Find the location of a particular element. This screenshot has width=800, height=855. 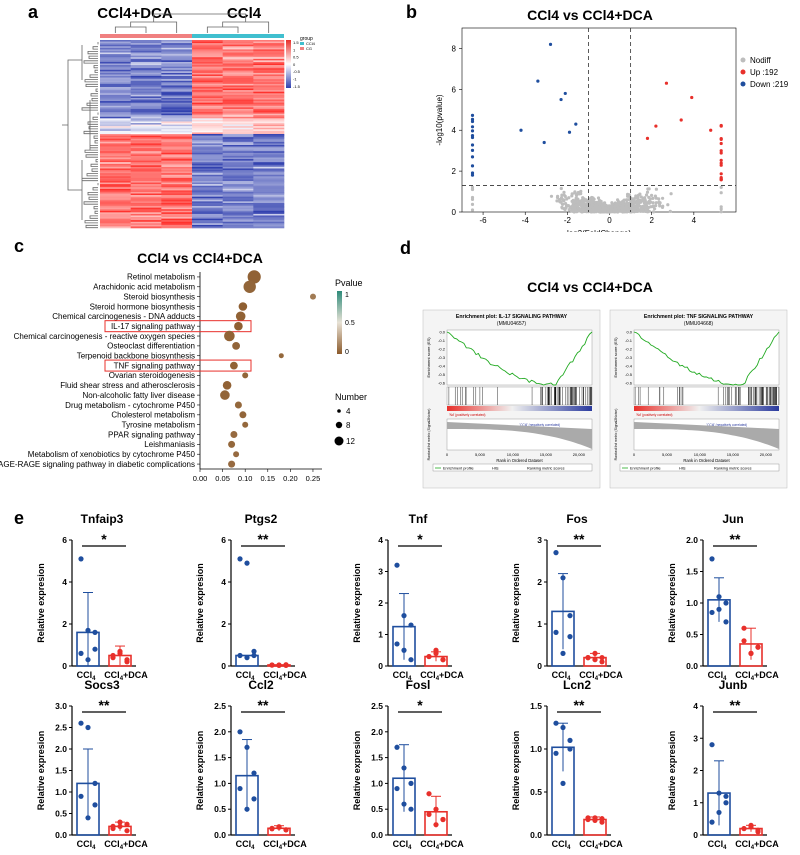

gene-title: Jun is located at coordinates (732, 519).